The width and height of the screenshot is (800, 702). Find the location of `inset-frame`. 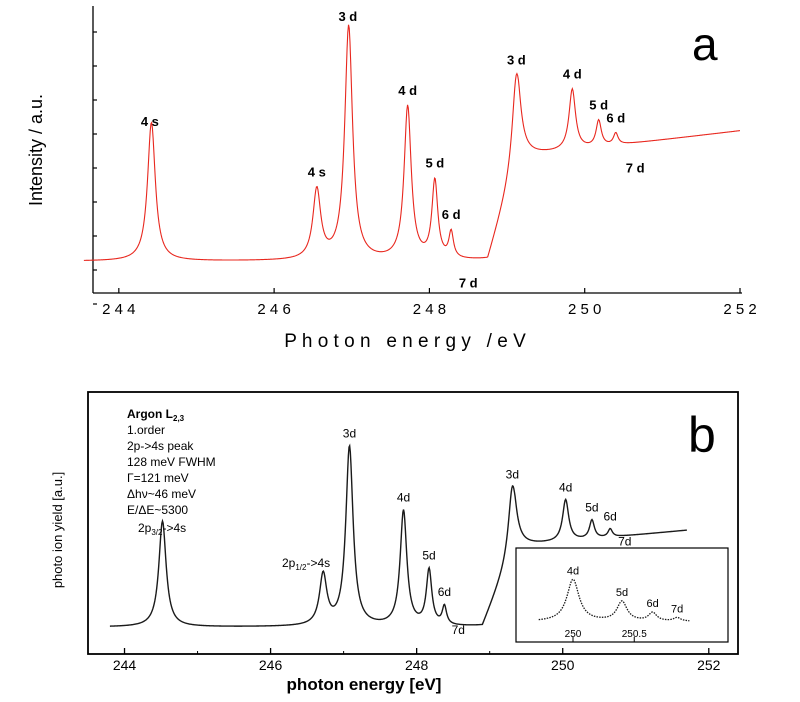

inset-frame is located at coordinates (622, 595).